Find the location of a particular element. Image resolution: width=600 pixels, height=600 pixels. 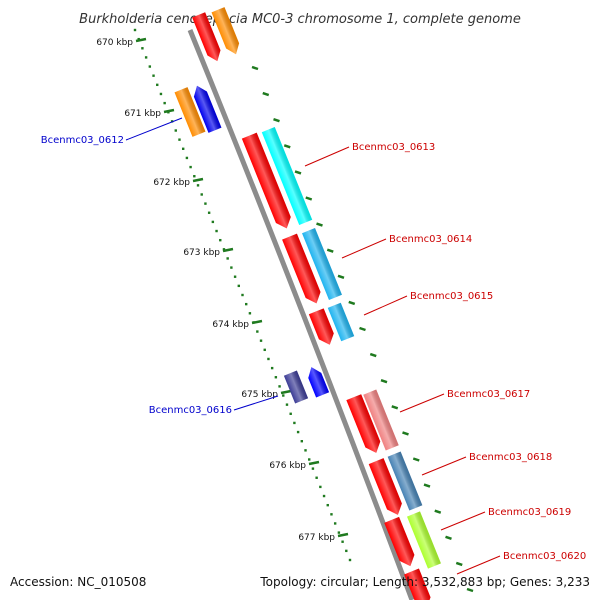

gene-label: Bcenmc03_0619 is located at coordinates (529, 512).